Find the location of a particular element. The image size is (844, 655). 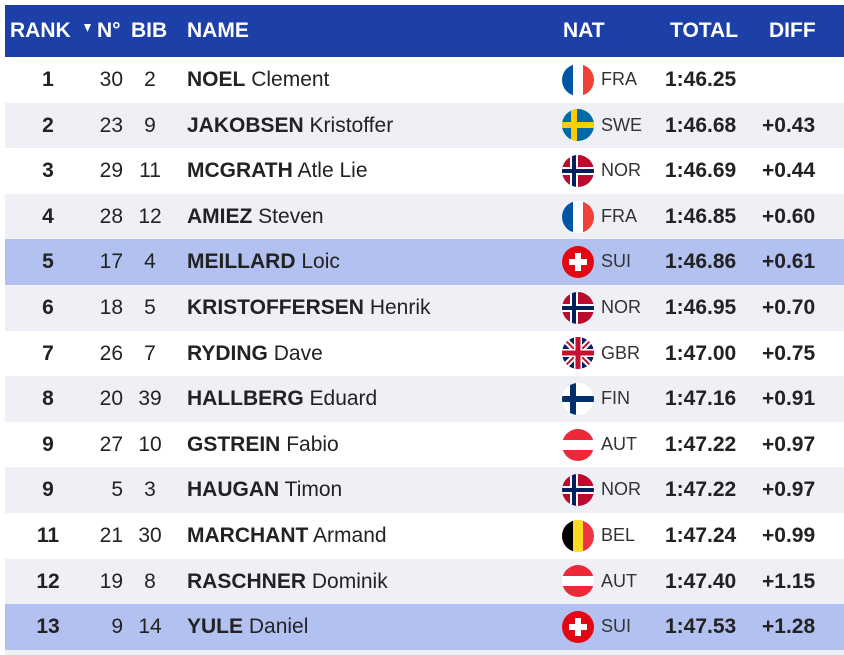

bib: 12 is located at coordinates (150, 216).